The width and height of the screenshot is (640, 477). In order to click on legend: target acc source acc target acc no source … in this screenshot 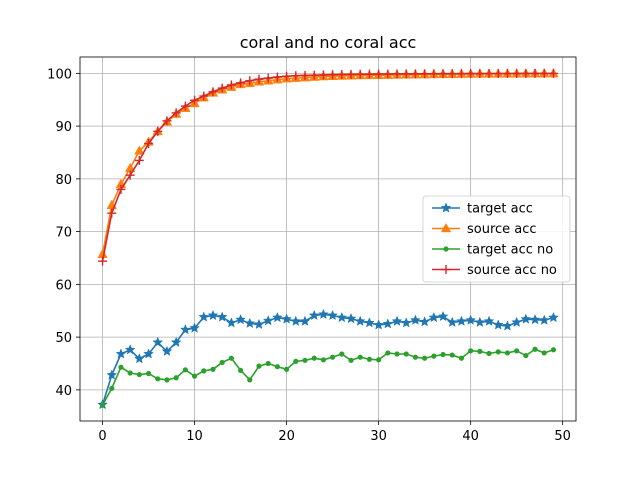, I will do `click(496, 239)`.